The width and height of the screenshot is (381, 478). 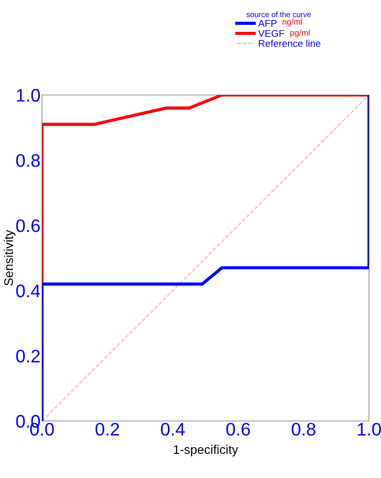 What do you see at coordinates (172, 429) in the screenshot?
I see `x-tick-label: 0.4` at bounding box center [172, 429].